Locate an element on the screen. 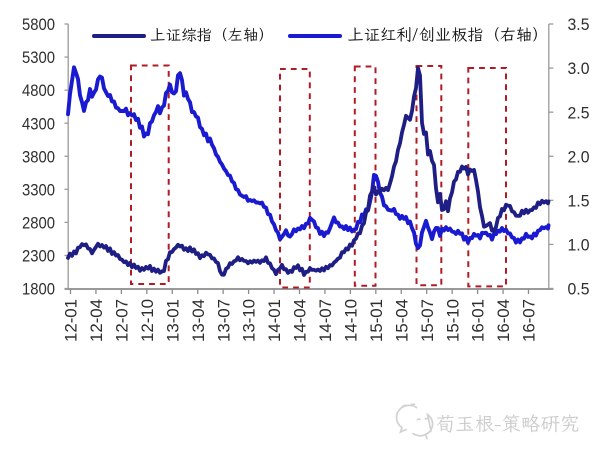  svg-text: 14-10 is located at coordinates (350, 320).